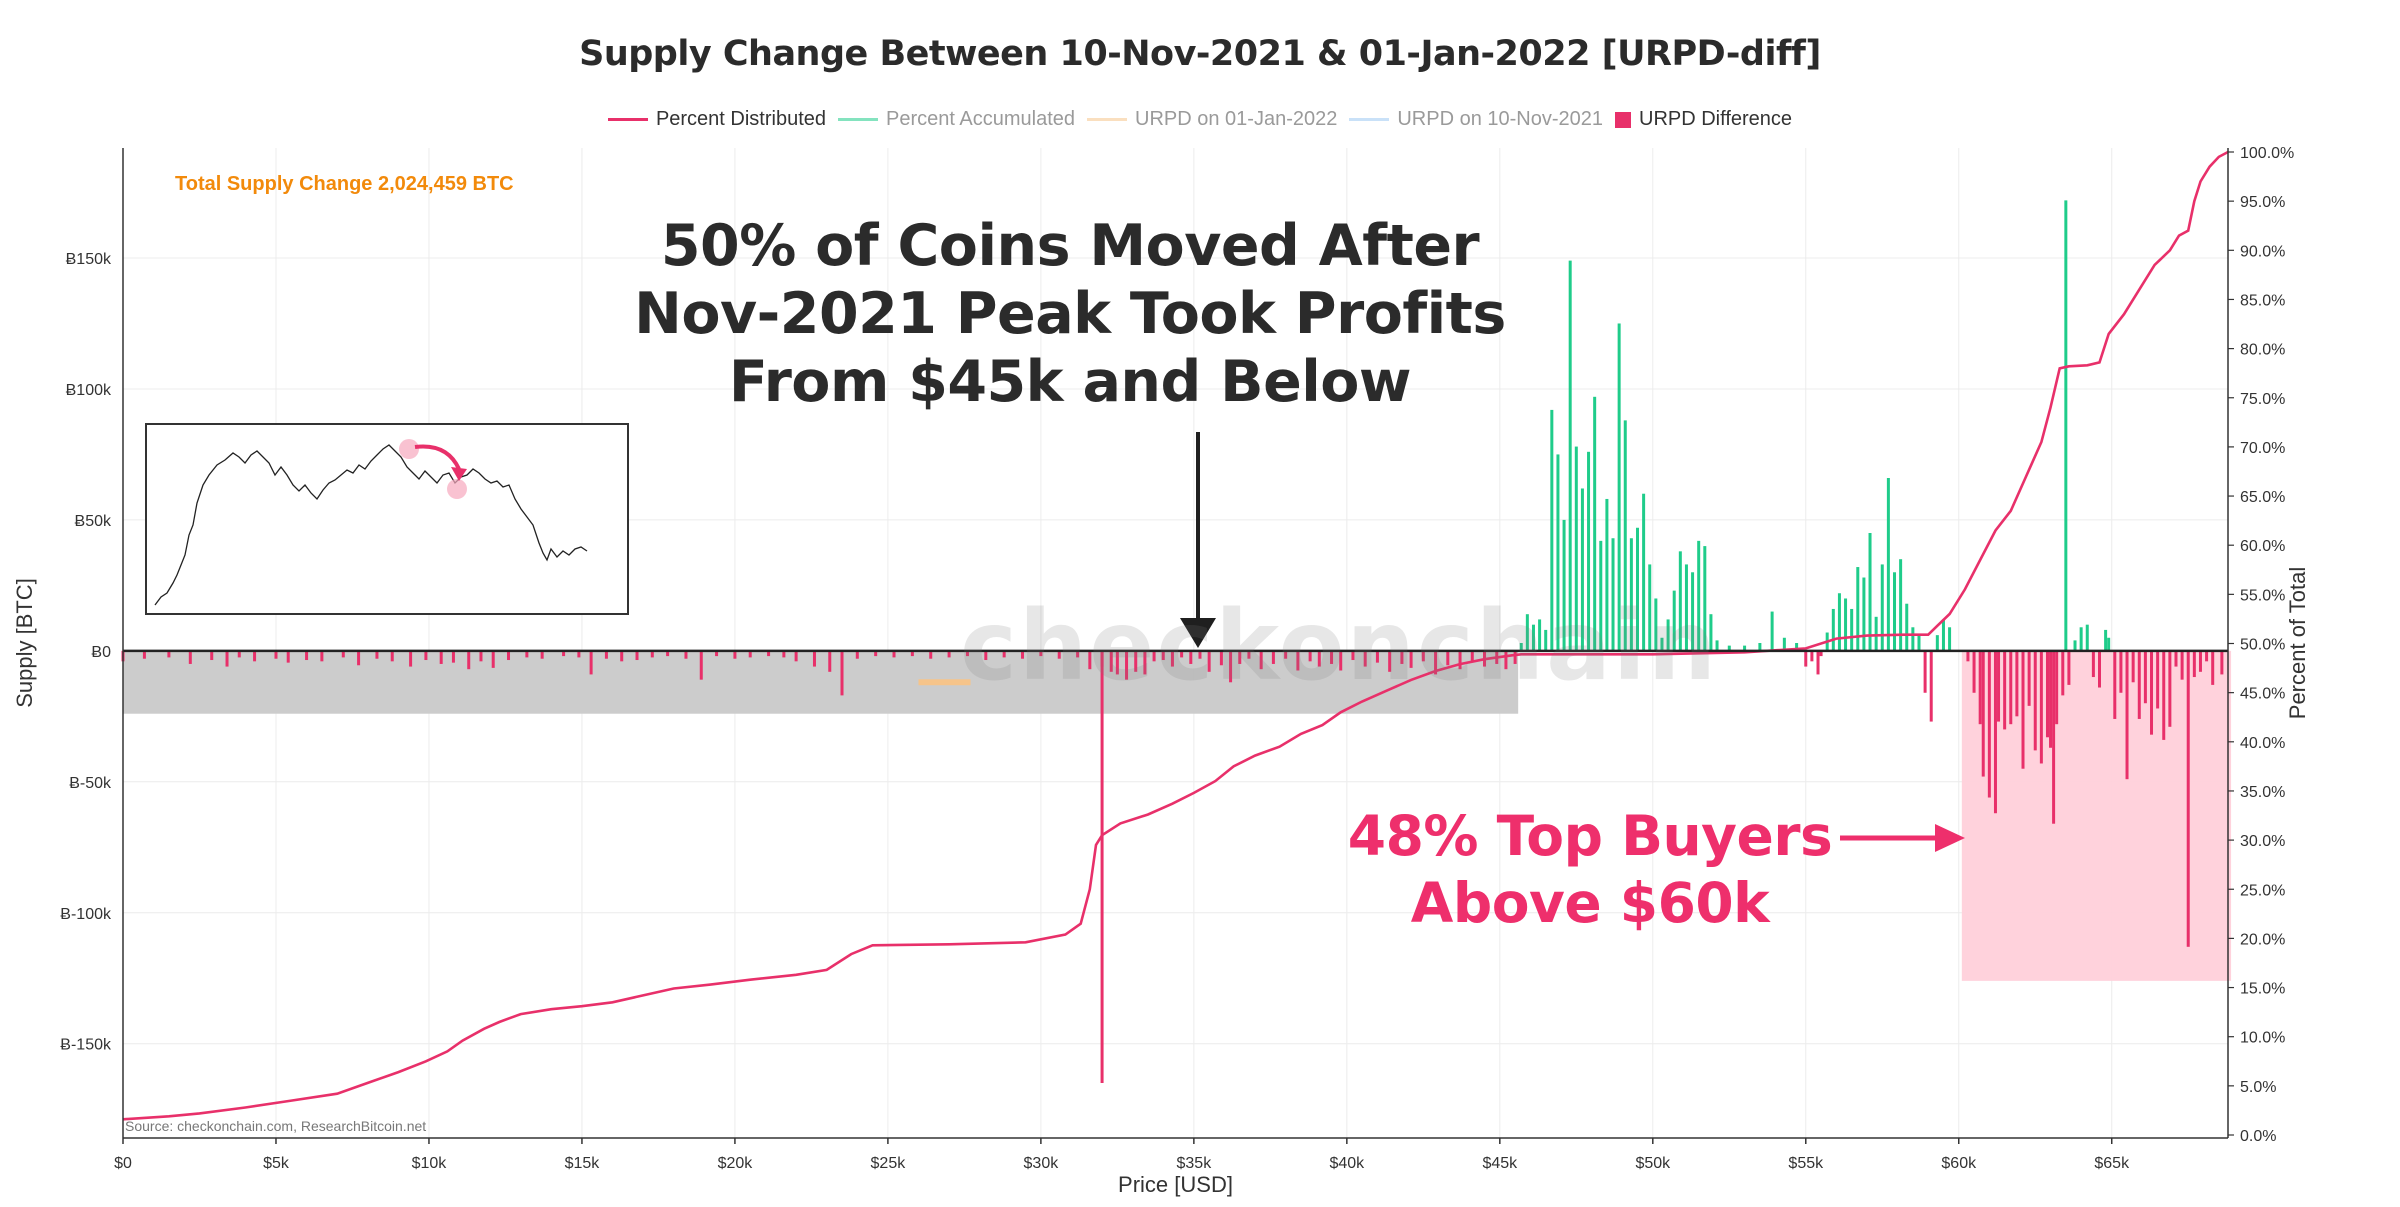  What do you see at coordinates (2262, 399) in the screenshot?
I see `y2-tick-label: 75.0%` at bounding box center [2262, 399].